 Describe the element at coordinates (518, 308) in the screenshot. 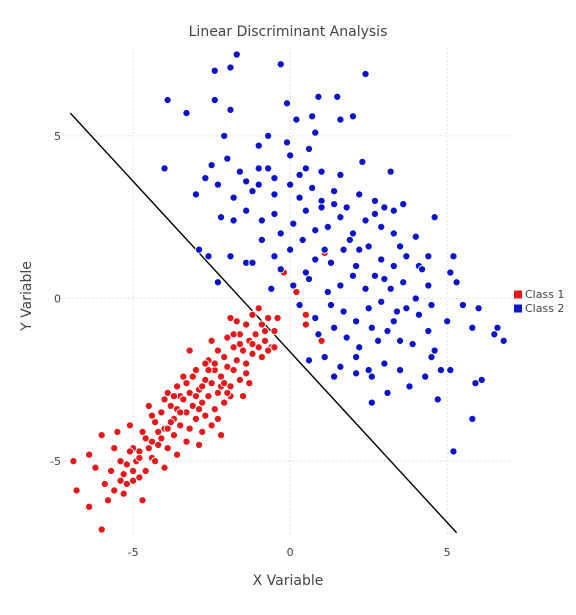

I see `legend-swatch` at that location.